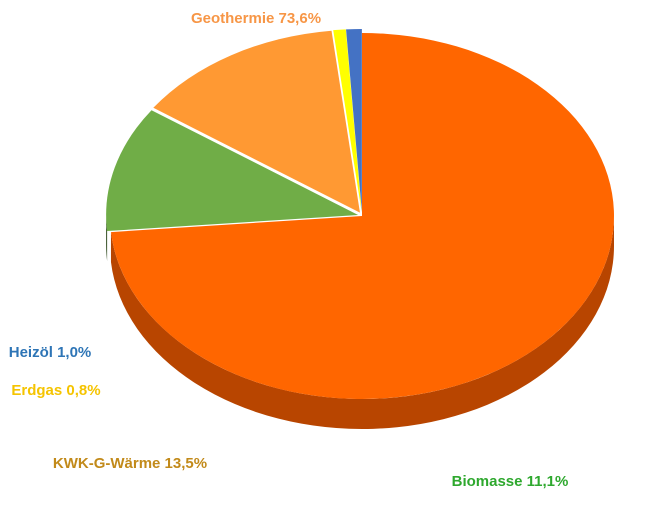 The height and width of the screenshot is (507, 656). I want to click on label-heizoel: Heizöl 1,0%, so click(50, 352).